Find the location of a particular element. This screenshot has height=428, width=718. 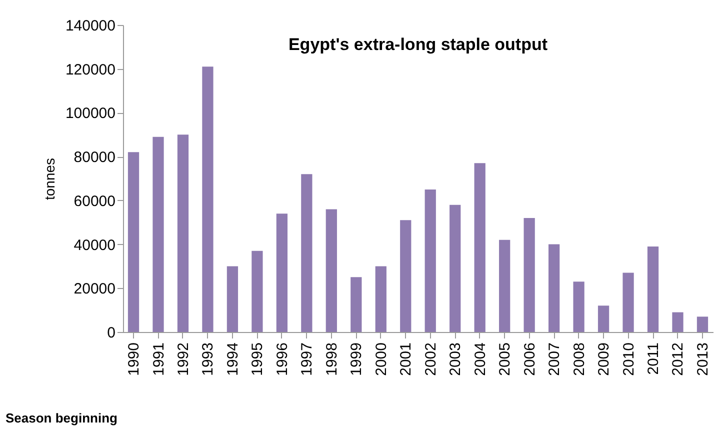

y-tick-label: 100000 is located at coordinates (90, 113).